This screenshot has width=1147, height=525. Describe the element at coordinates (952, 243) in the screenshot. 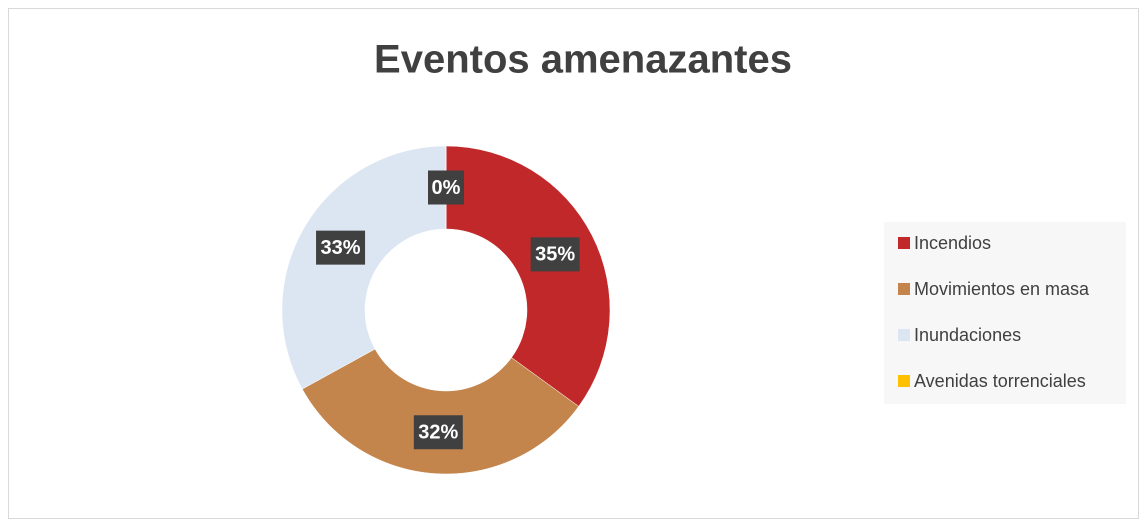

I see `legend-label: Incendios` at that location.